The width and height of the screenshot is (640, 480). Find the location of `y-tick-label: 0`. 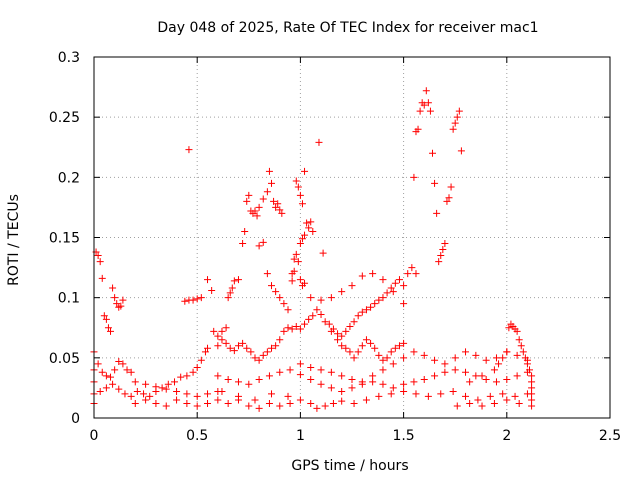

y-tick-label: 0 is located at coordinates (75, 419).